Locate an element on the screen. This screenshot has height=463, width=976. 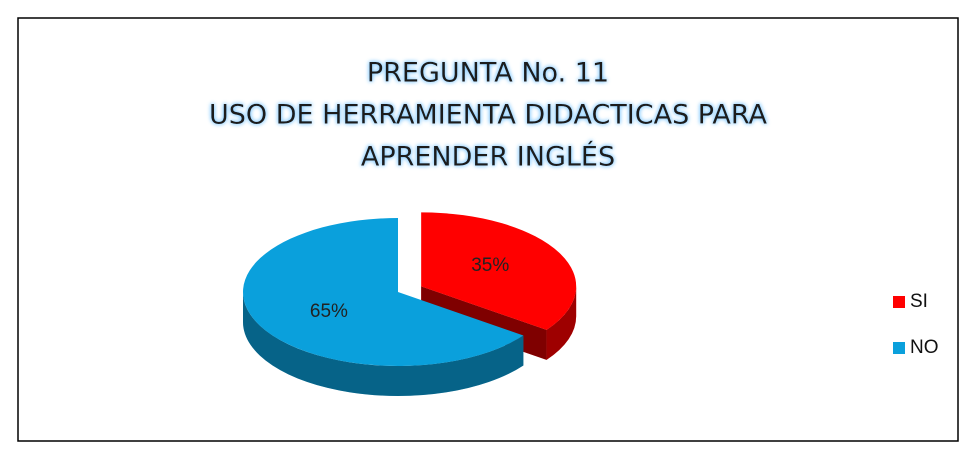
chart-title: USO DE HERRAMIENTA DIDACTICAS PARA is located at coordinates (488, 115).